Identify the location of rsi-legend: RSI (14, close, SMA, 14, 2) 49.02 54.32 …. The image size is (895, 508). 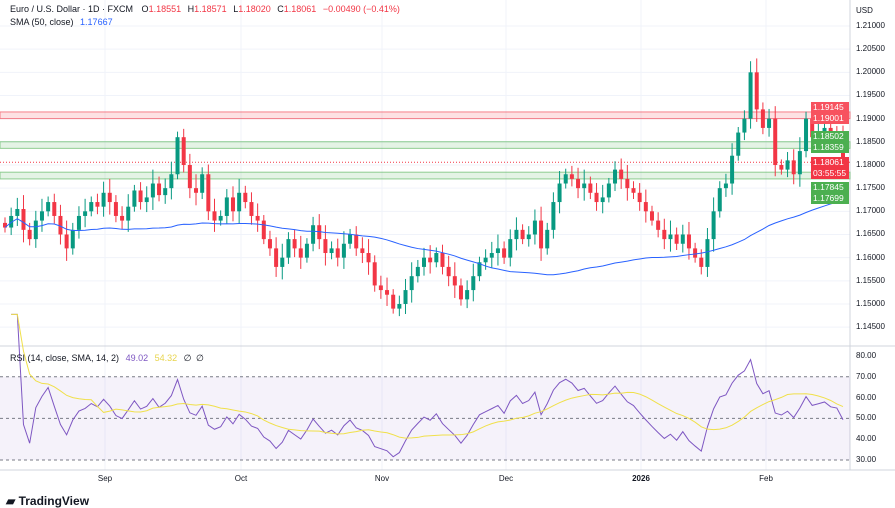
(107, 358).